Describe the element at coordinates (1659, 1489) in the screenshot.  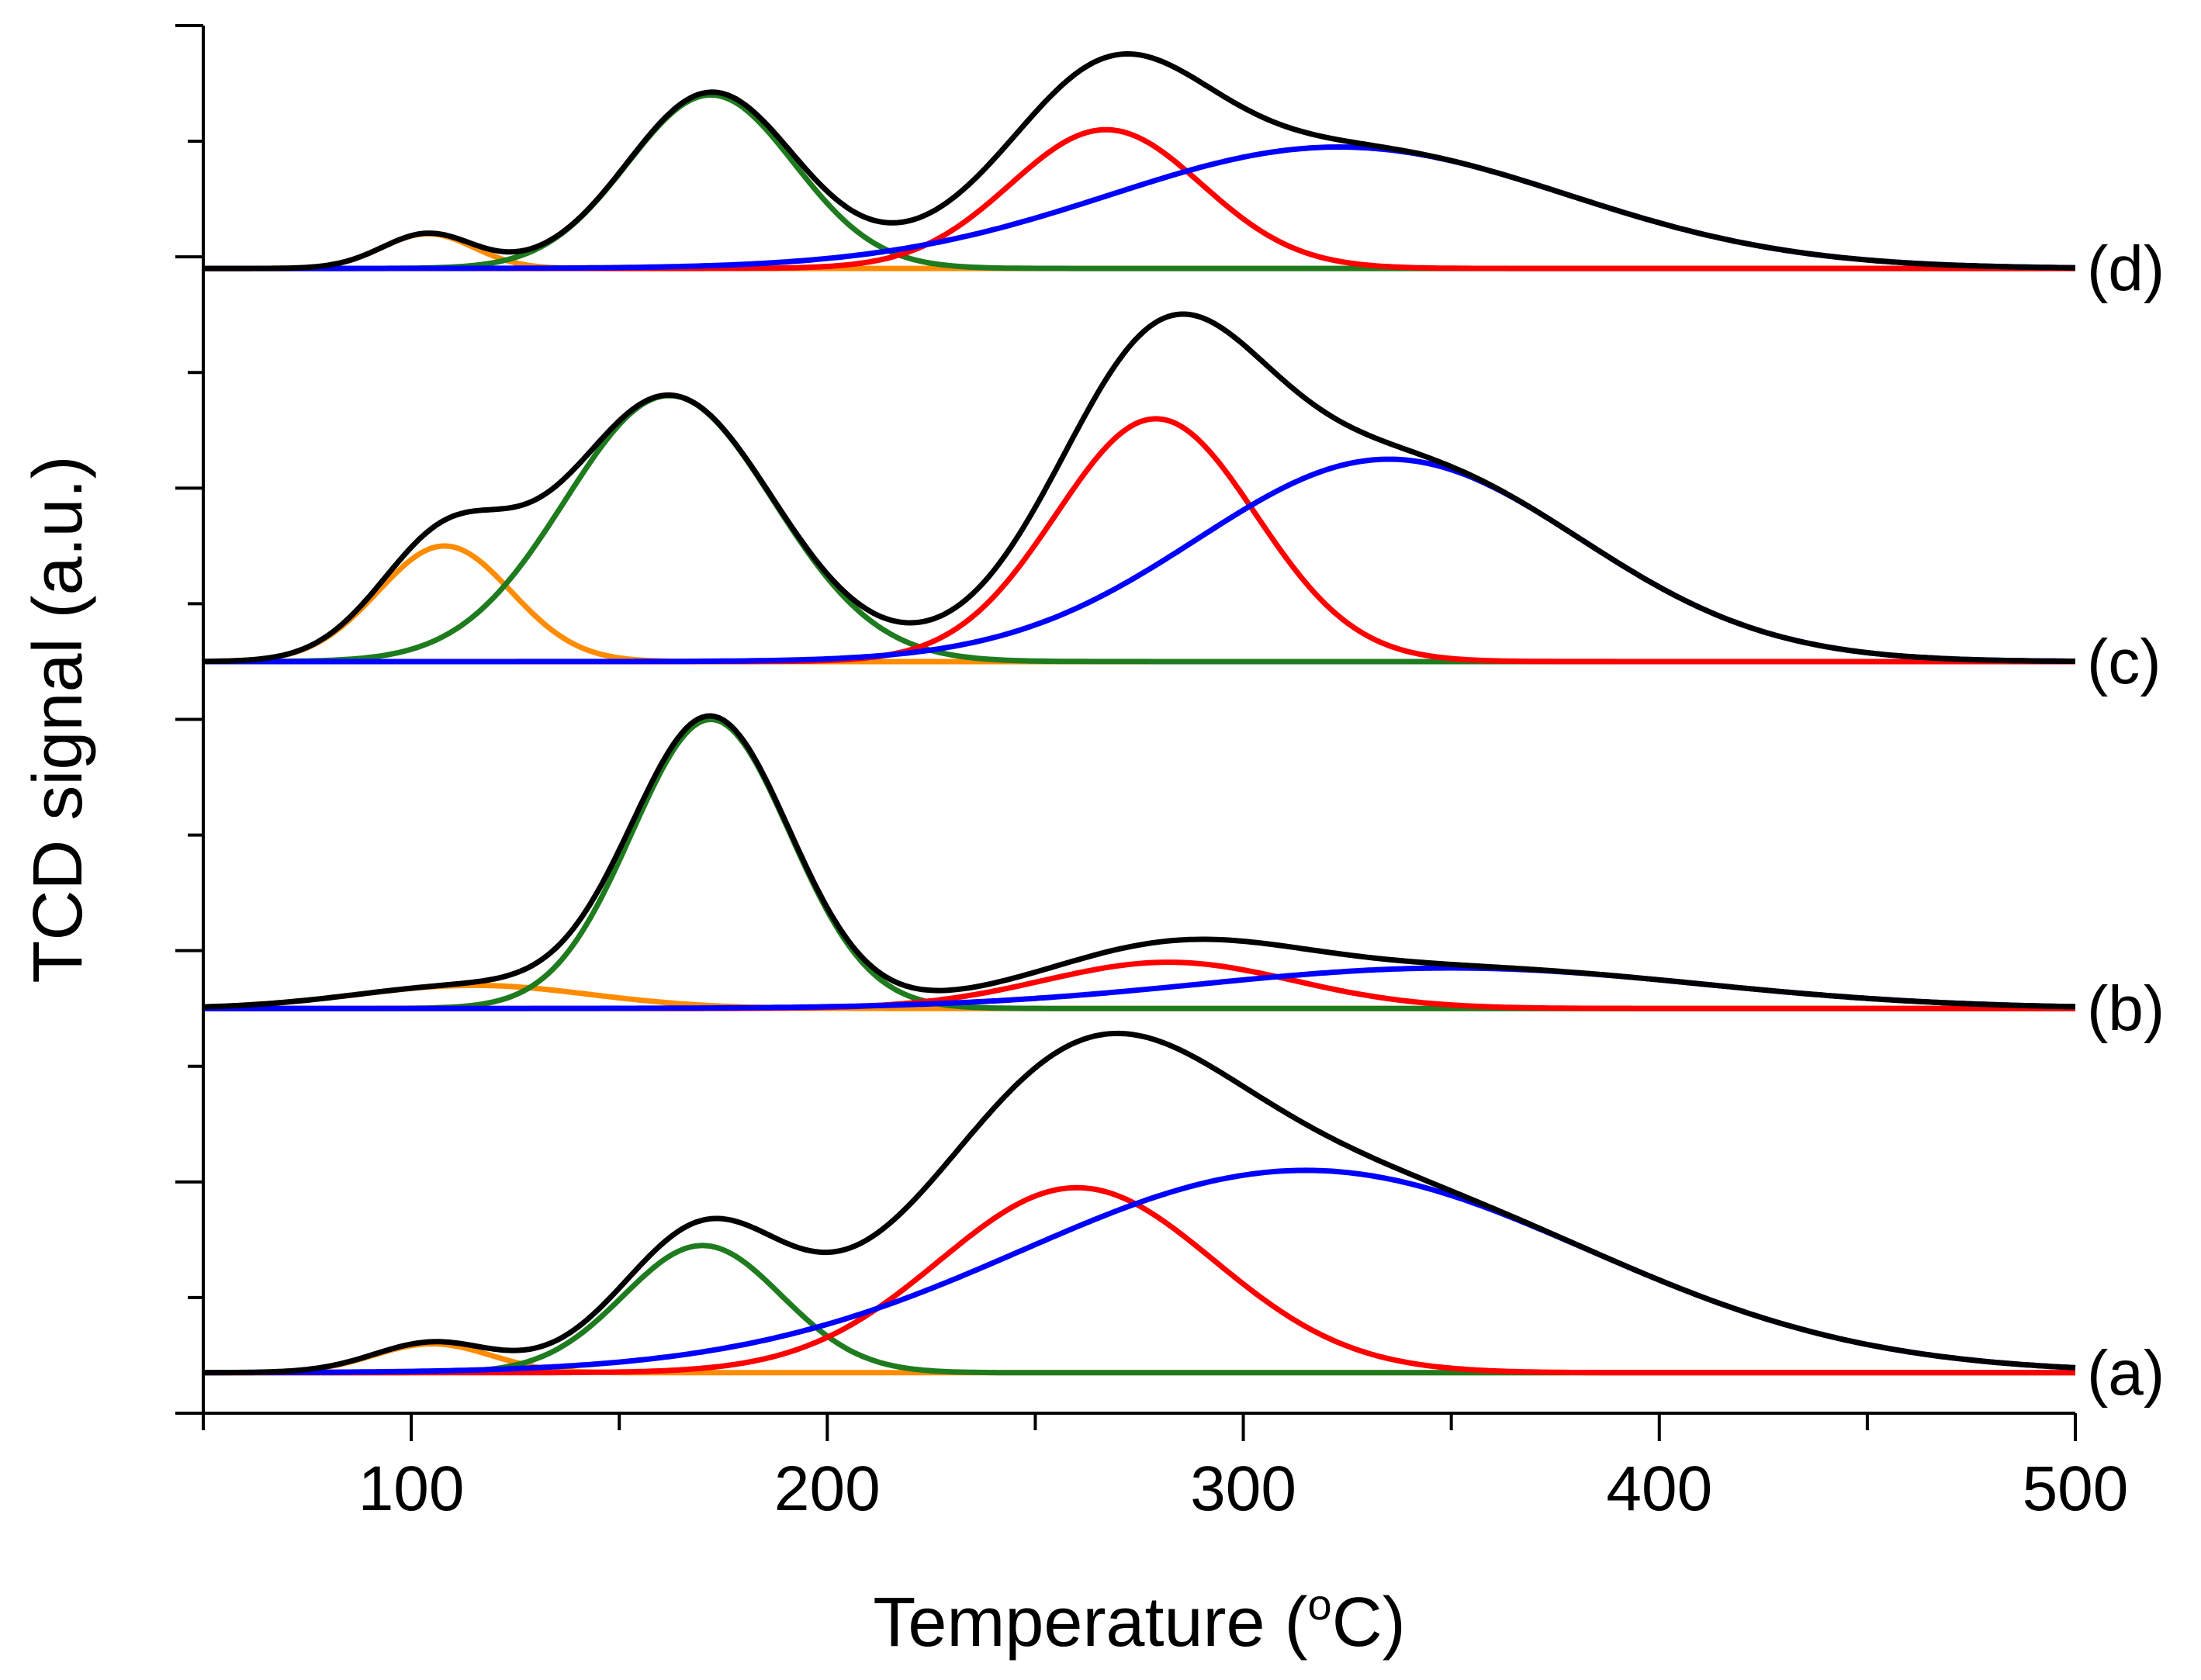
I see `x-tick-label: 400` at that location.